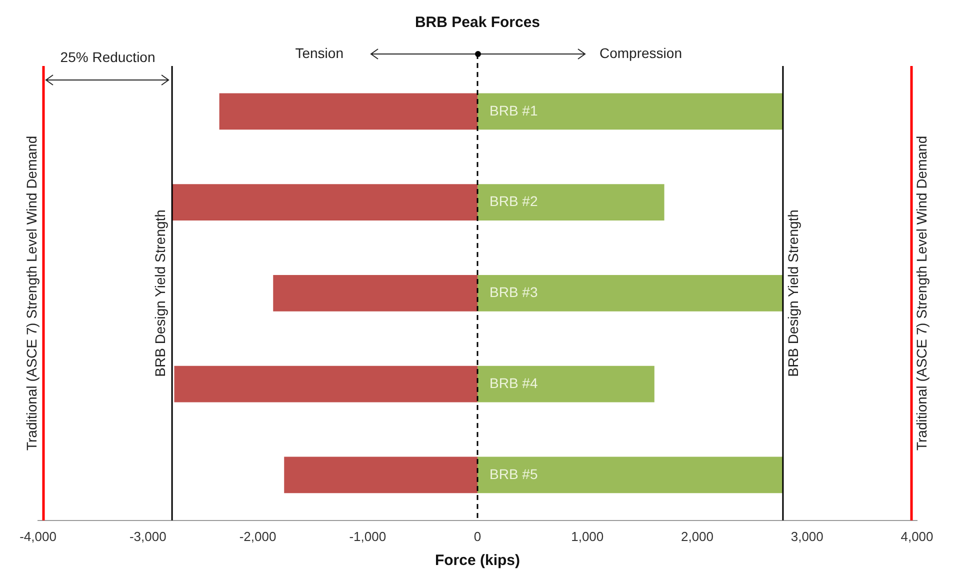 This screenshot has height=582, width=959. I want to click on text: Tension, so click(319, 52).